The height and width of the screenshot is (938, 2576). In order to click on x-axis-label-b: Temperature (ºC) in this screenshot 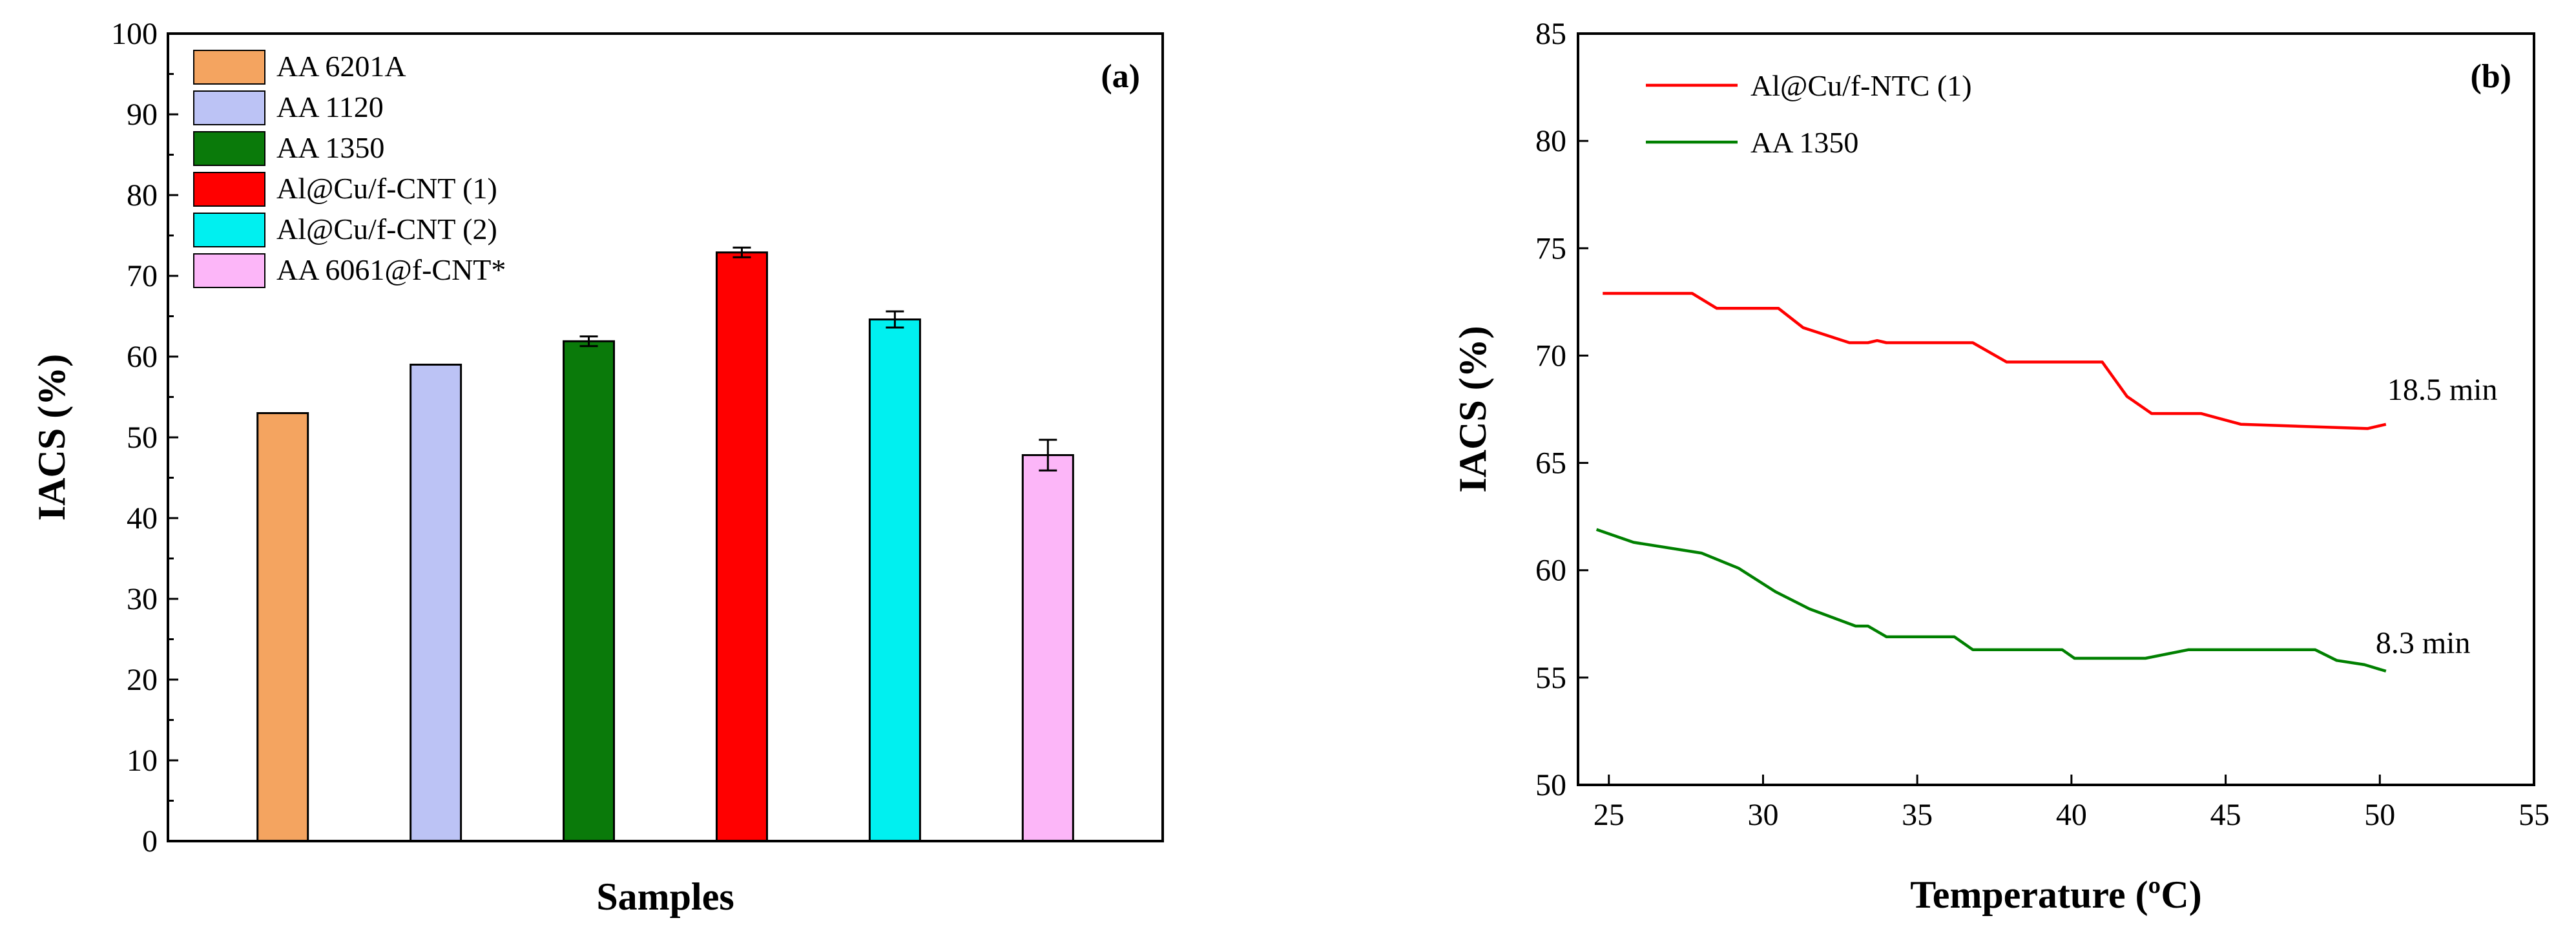, I will do `click(2055, 894)`.